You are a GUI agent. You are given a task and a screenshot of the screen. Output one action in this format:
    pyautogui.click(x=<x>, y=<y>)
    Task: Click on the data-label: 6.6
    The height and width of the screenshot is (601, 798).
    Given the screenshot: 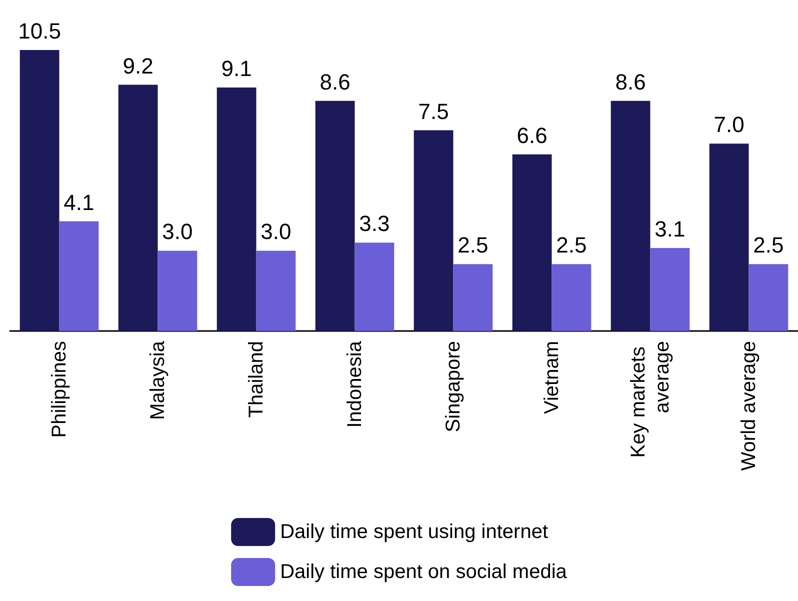 What is the action you would take?
    pyautogui.click(x=532, y=135)
    